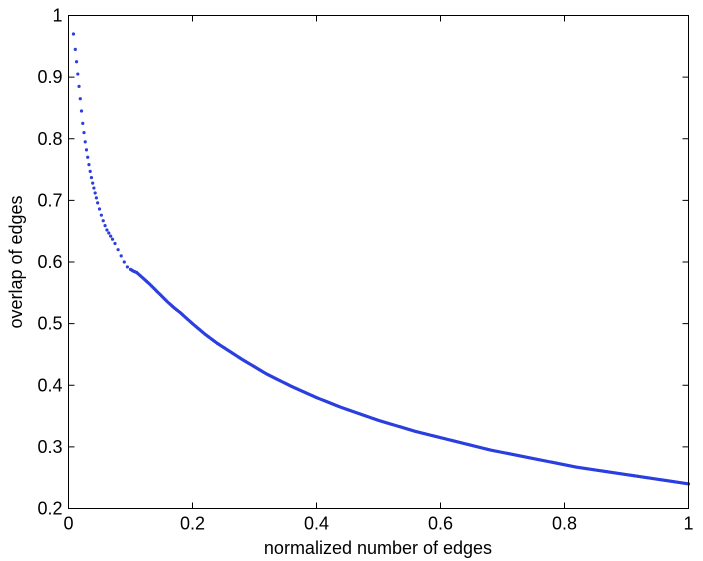 This screenshot has height=561, width=703. I want to click on y-tick-label: 0.9, so click(49, 77).